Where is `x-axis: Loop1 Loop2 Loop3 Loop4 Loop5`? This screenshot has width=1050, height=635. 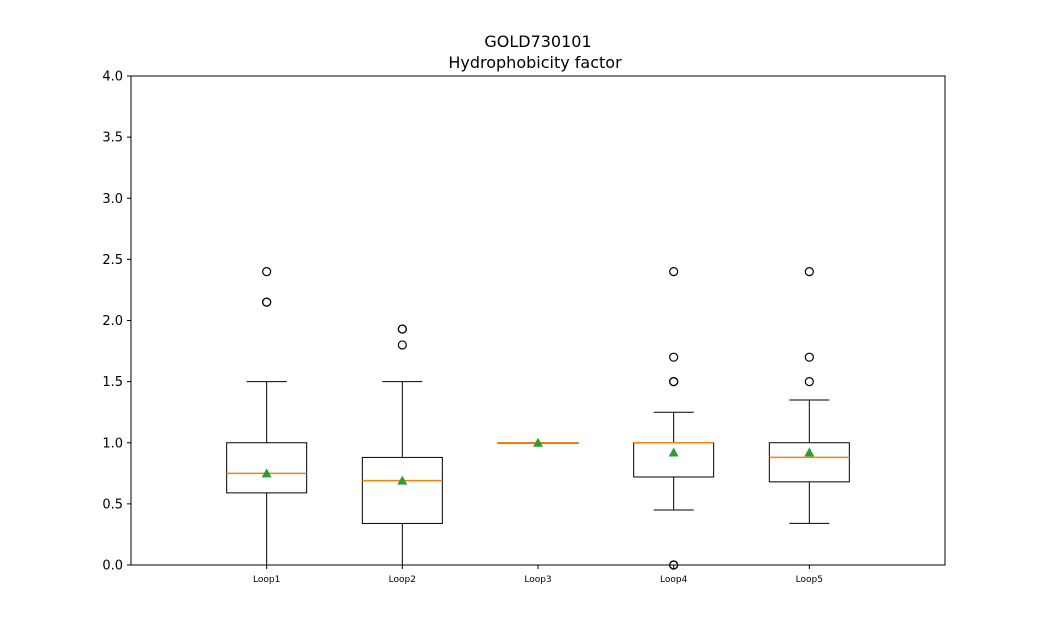
x-axis: Loop1 Loop2 Loop3 Loop4 Loop5 is located at coordinates (538, 575).